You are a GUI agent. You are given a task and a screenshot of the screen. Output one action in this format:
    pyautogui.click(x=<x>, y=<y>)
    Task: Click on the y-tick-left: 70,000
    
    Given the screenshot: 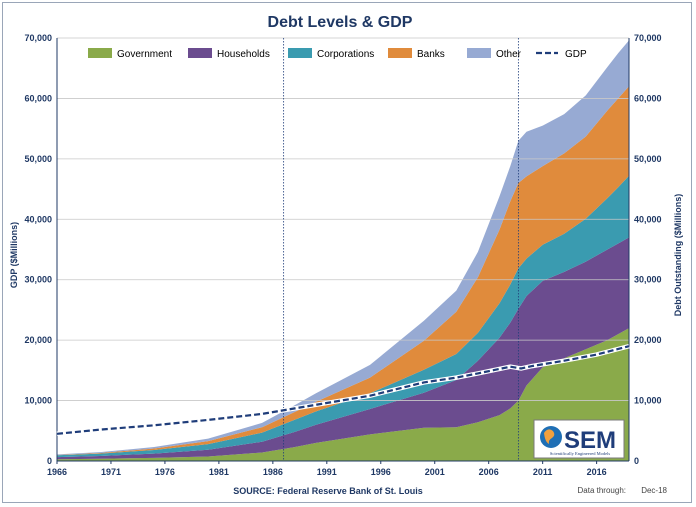 What is the action you would take?
    pyautogui.click(x=38, y=38)
    